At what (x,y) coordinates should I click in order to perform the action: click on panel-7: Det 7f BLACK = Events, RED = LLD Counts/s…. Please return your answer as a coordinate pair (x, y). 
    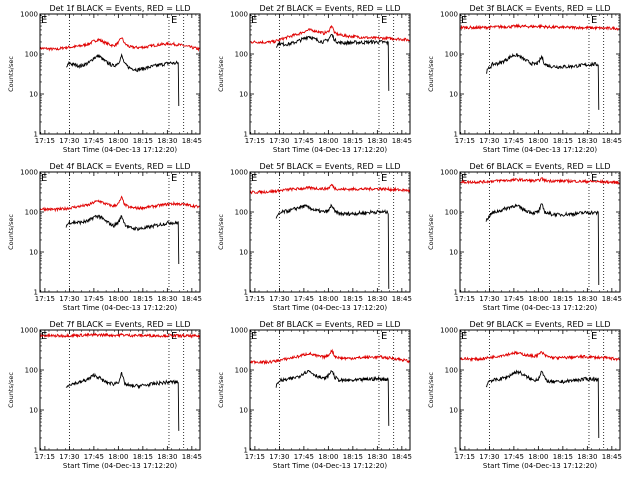
    Looking at the image, I should click on (104, 395).